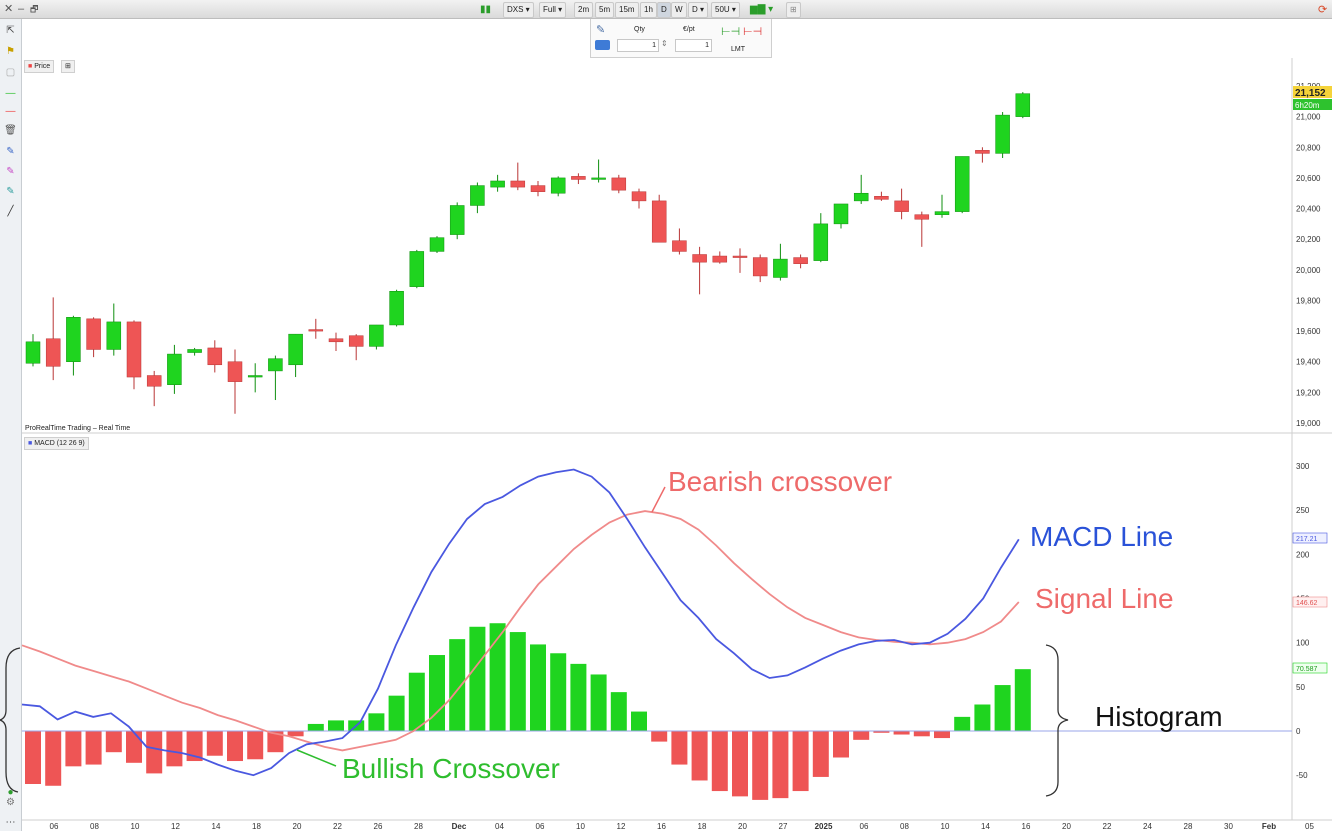 The height and width of the screenshot is (831, 1332). I want to click on price-tick-label: 20,000, so click(1308, 270).